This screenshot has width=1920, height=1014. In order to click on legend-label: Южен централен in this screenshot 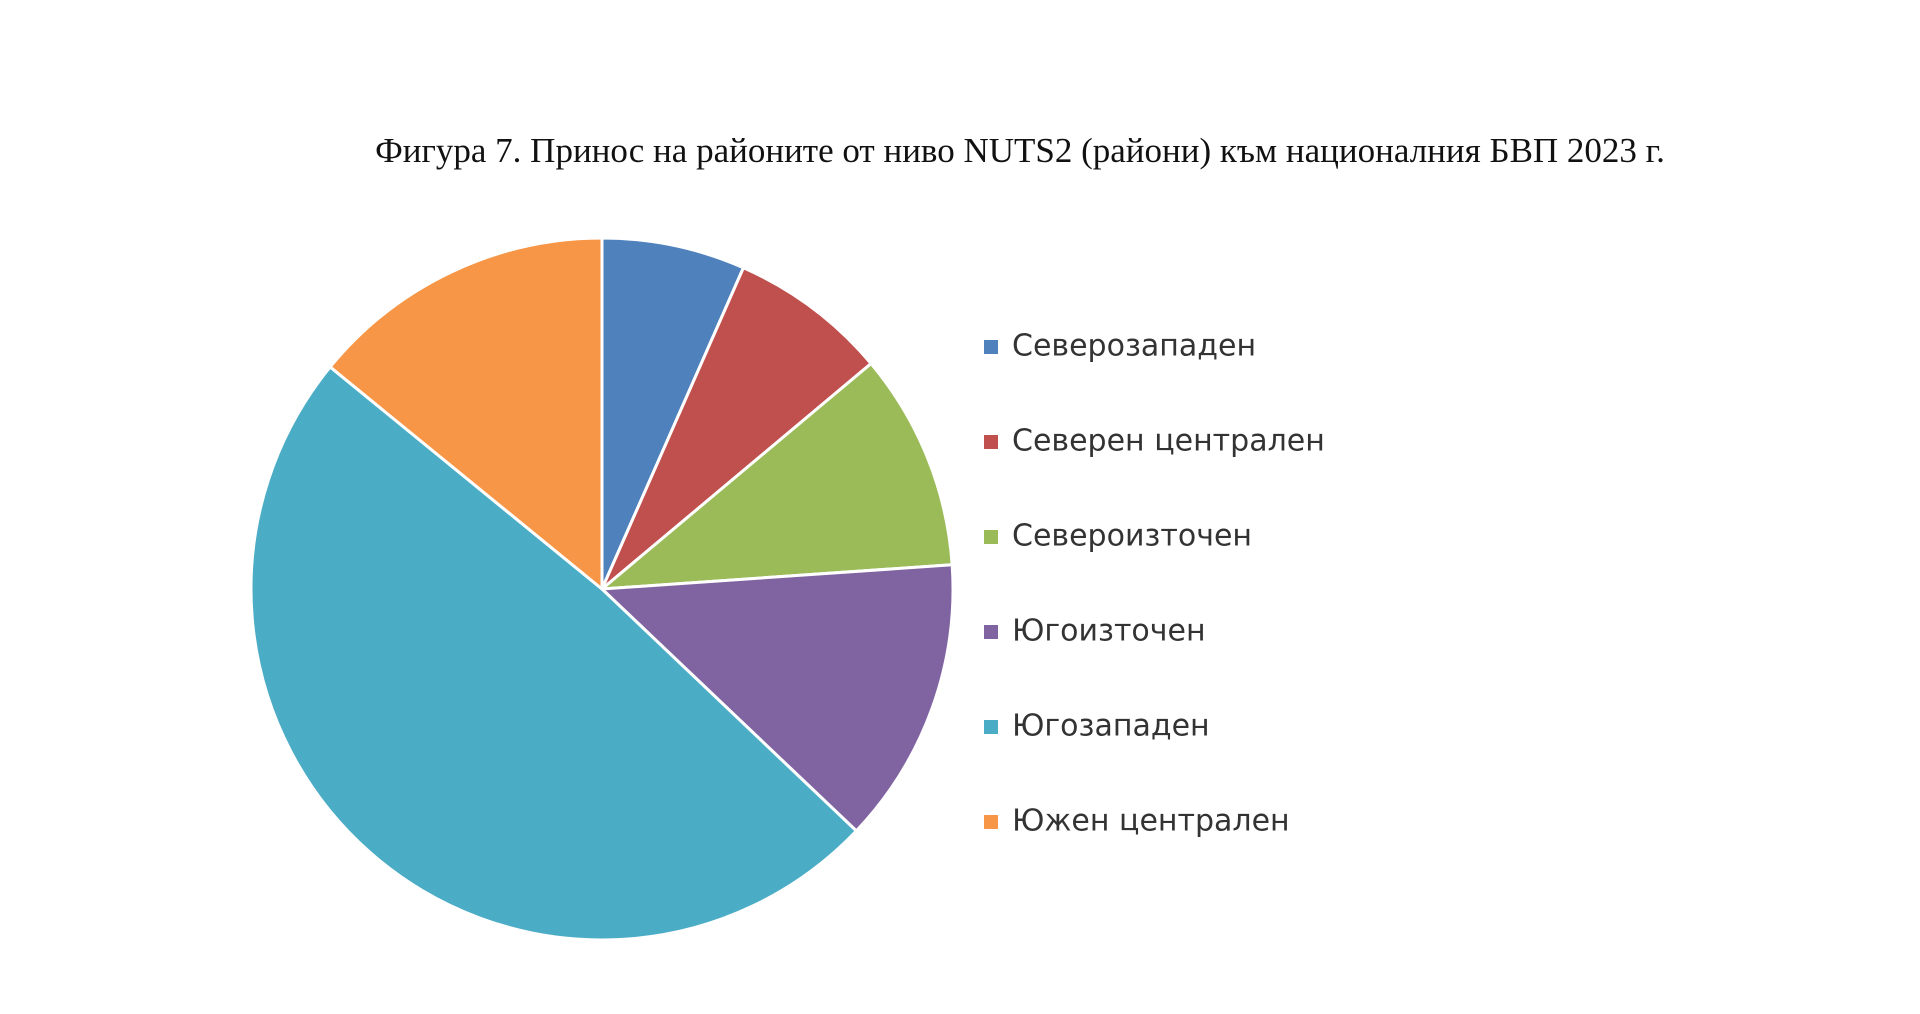, I will do `click(1151, 821)`.